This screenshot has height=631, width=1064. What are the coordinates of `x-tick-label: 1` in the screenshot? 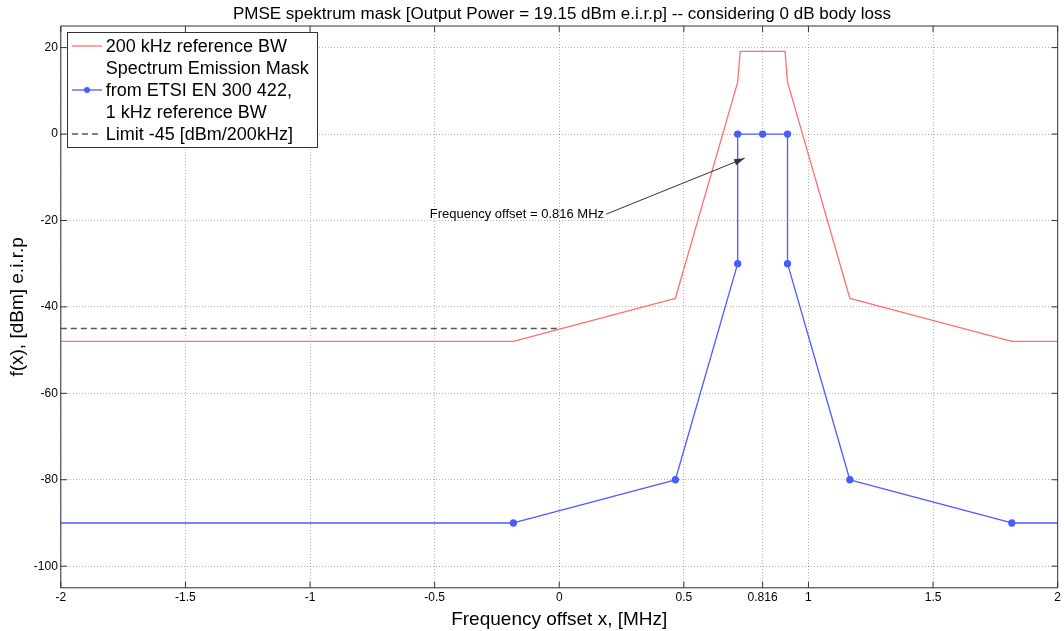 It's located at (809, 597).